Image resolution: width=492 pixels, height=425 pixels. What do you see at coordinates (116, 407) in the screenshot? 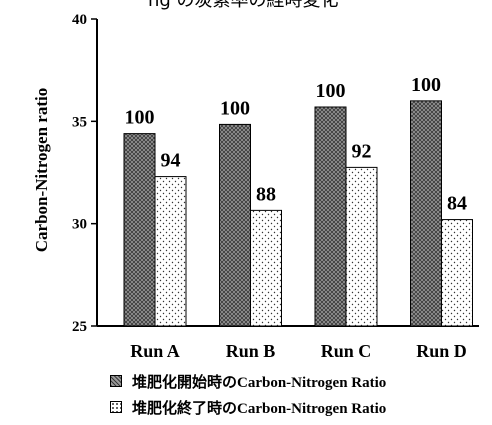
I see `legend-swatch-end` at bounding box center [116, 407].